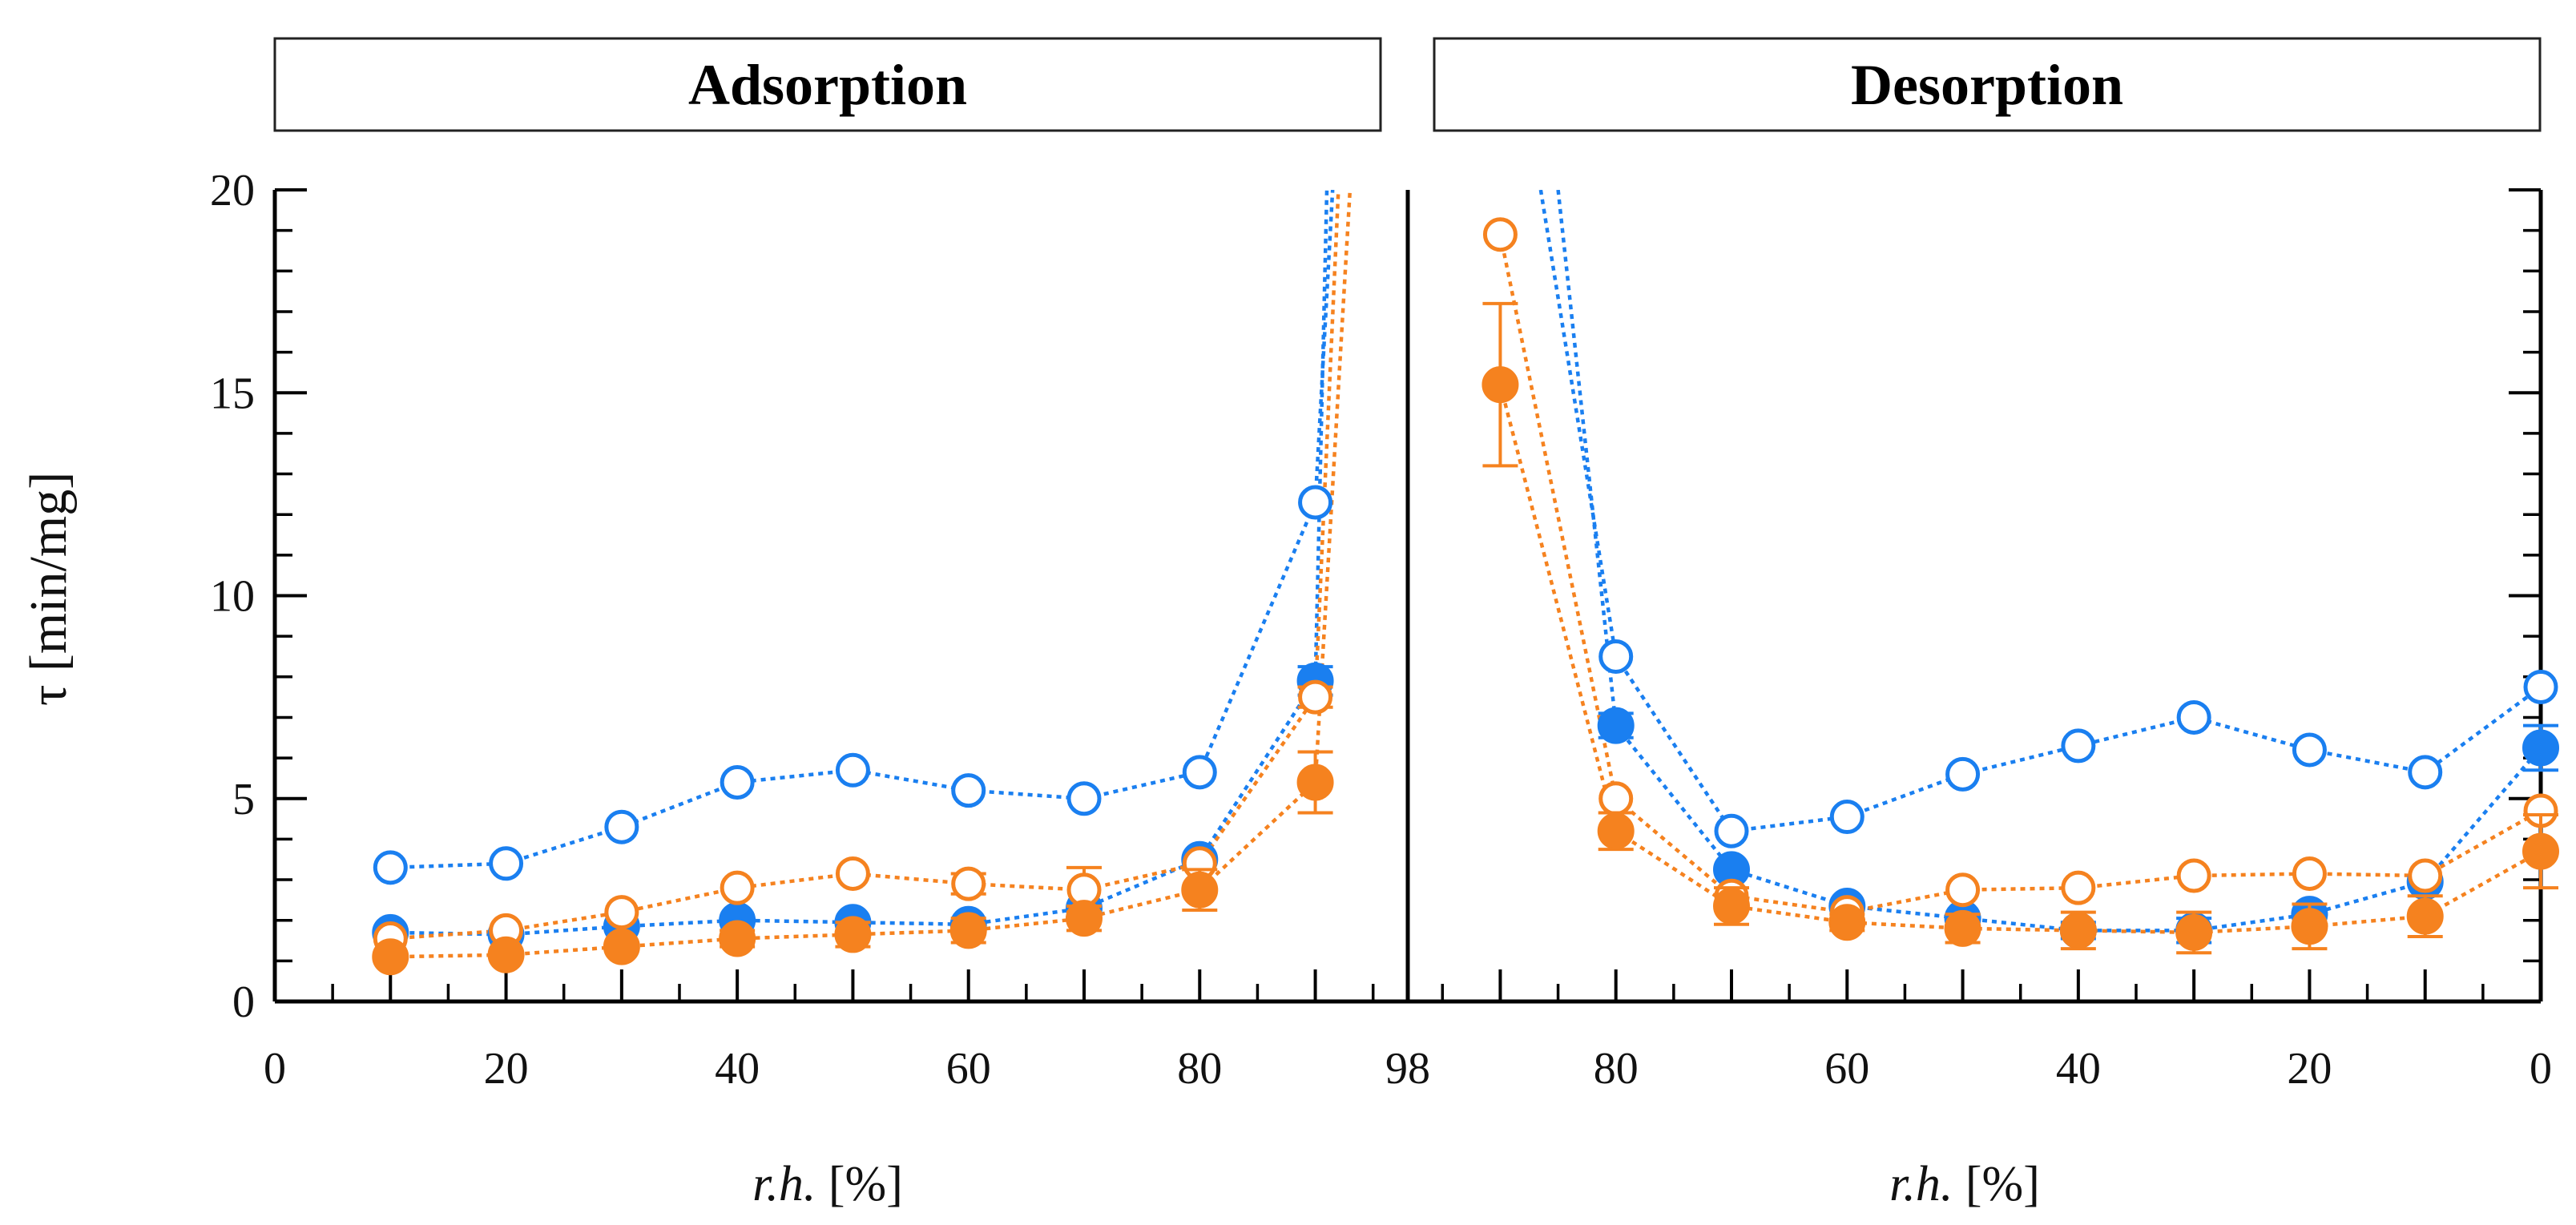  I want to click on adsorption-x-tick-label: 40, so click(737, 1069).